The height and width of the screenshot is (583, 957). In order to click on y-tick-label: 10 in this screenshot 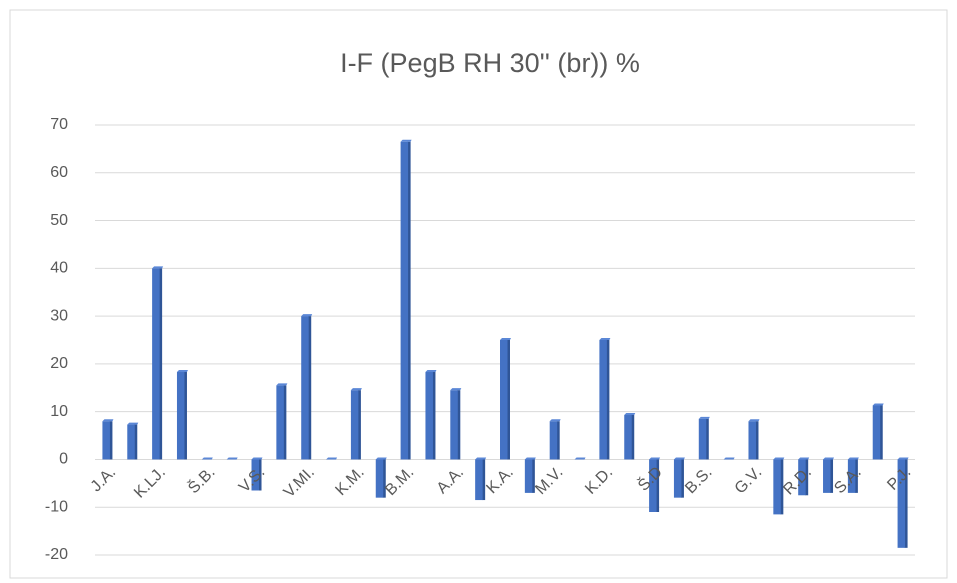, I will do `click(59, 411)`.